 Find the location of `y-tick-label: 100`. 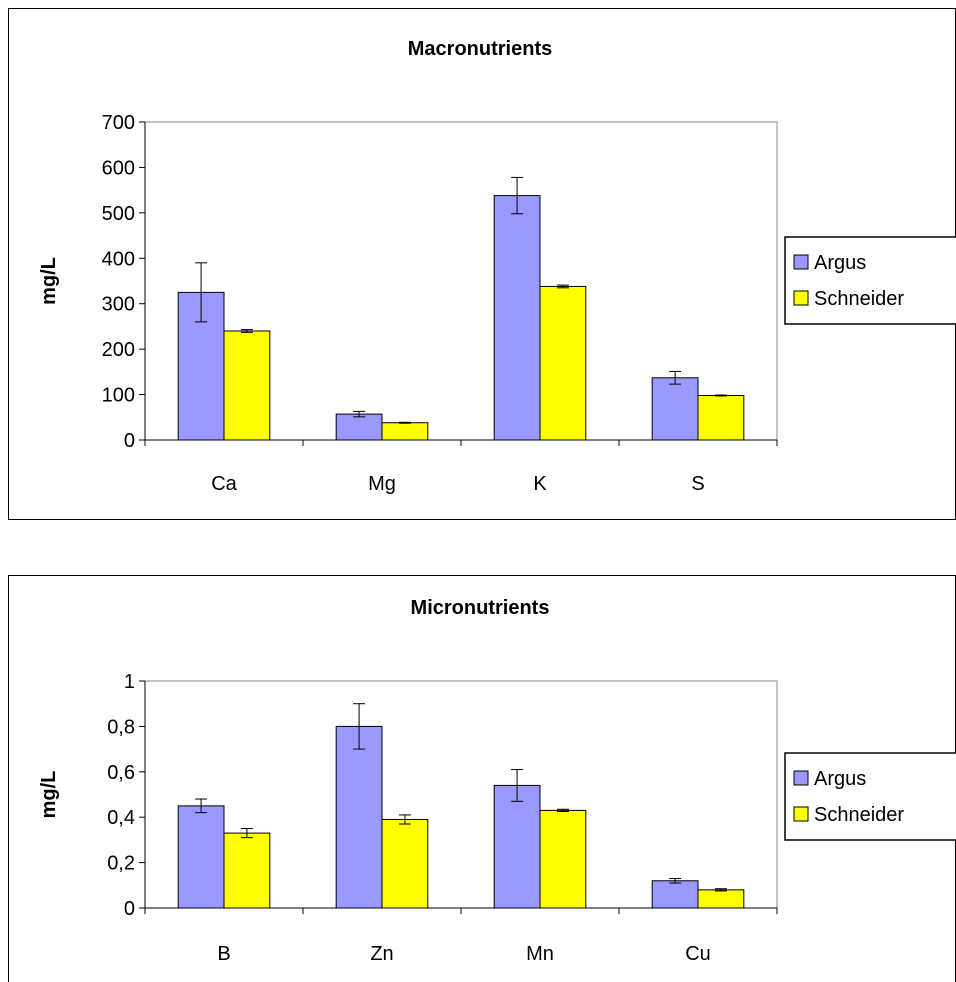

y-tick-label: 100 is located at coordinates (118, 396).